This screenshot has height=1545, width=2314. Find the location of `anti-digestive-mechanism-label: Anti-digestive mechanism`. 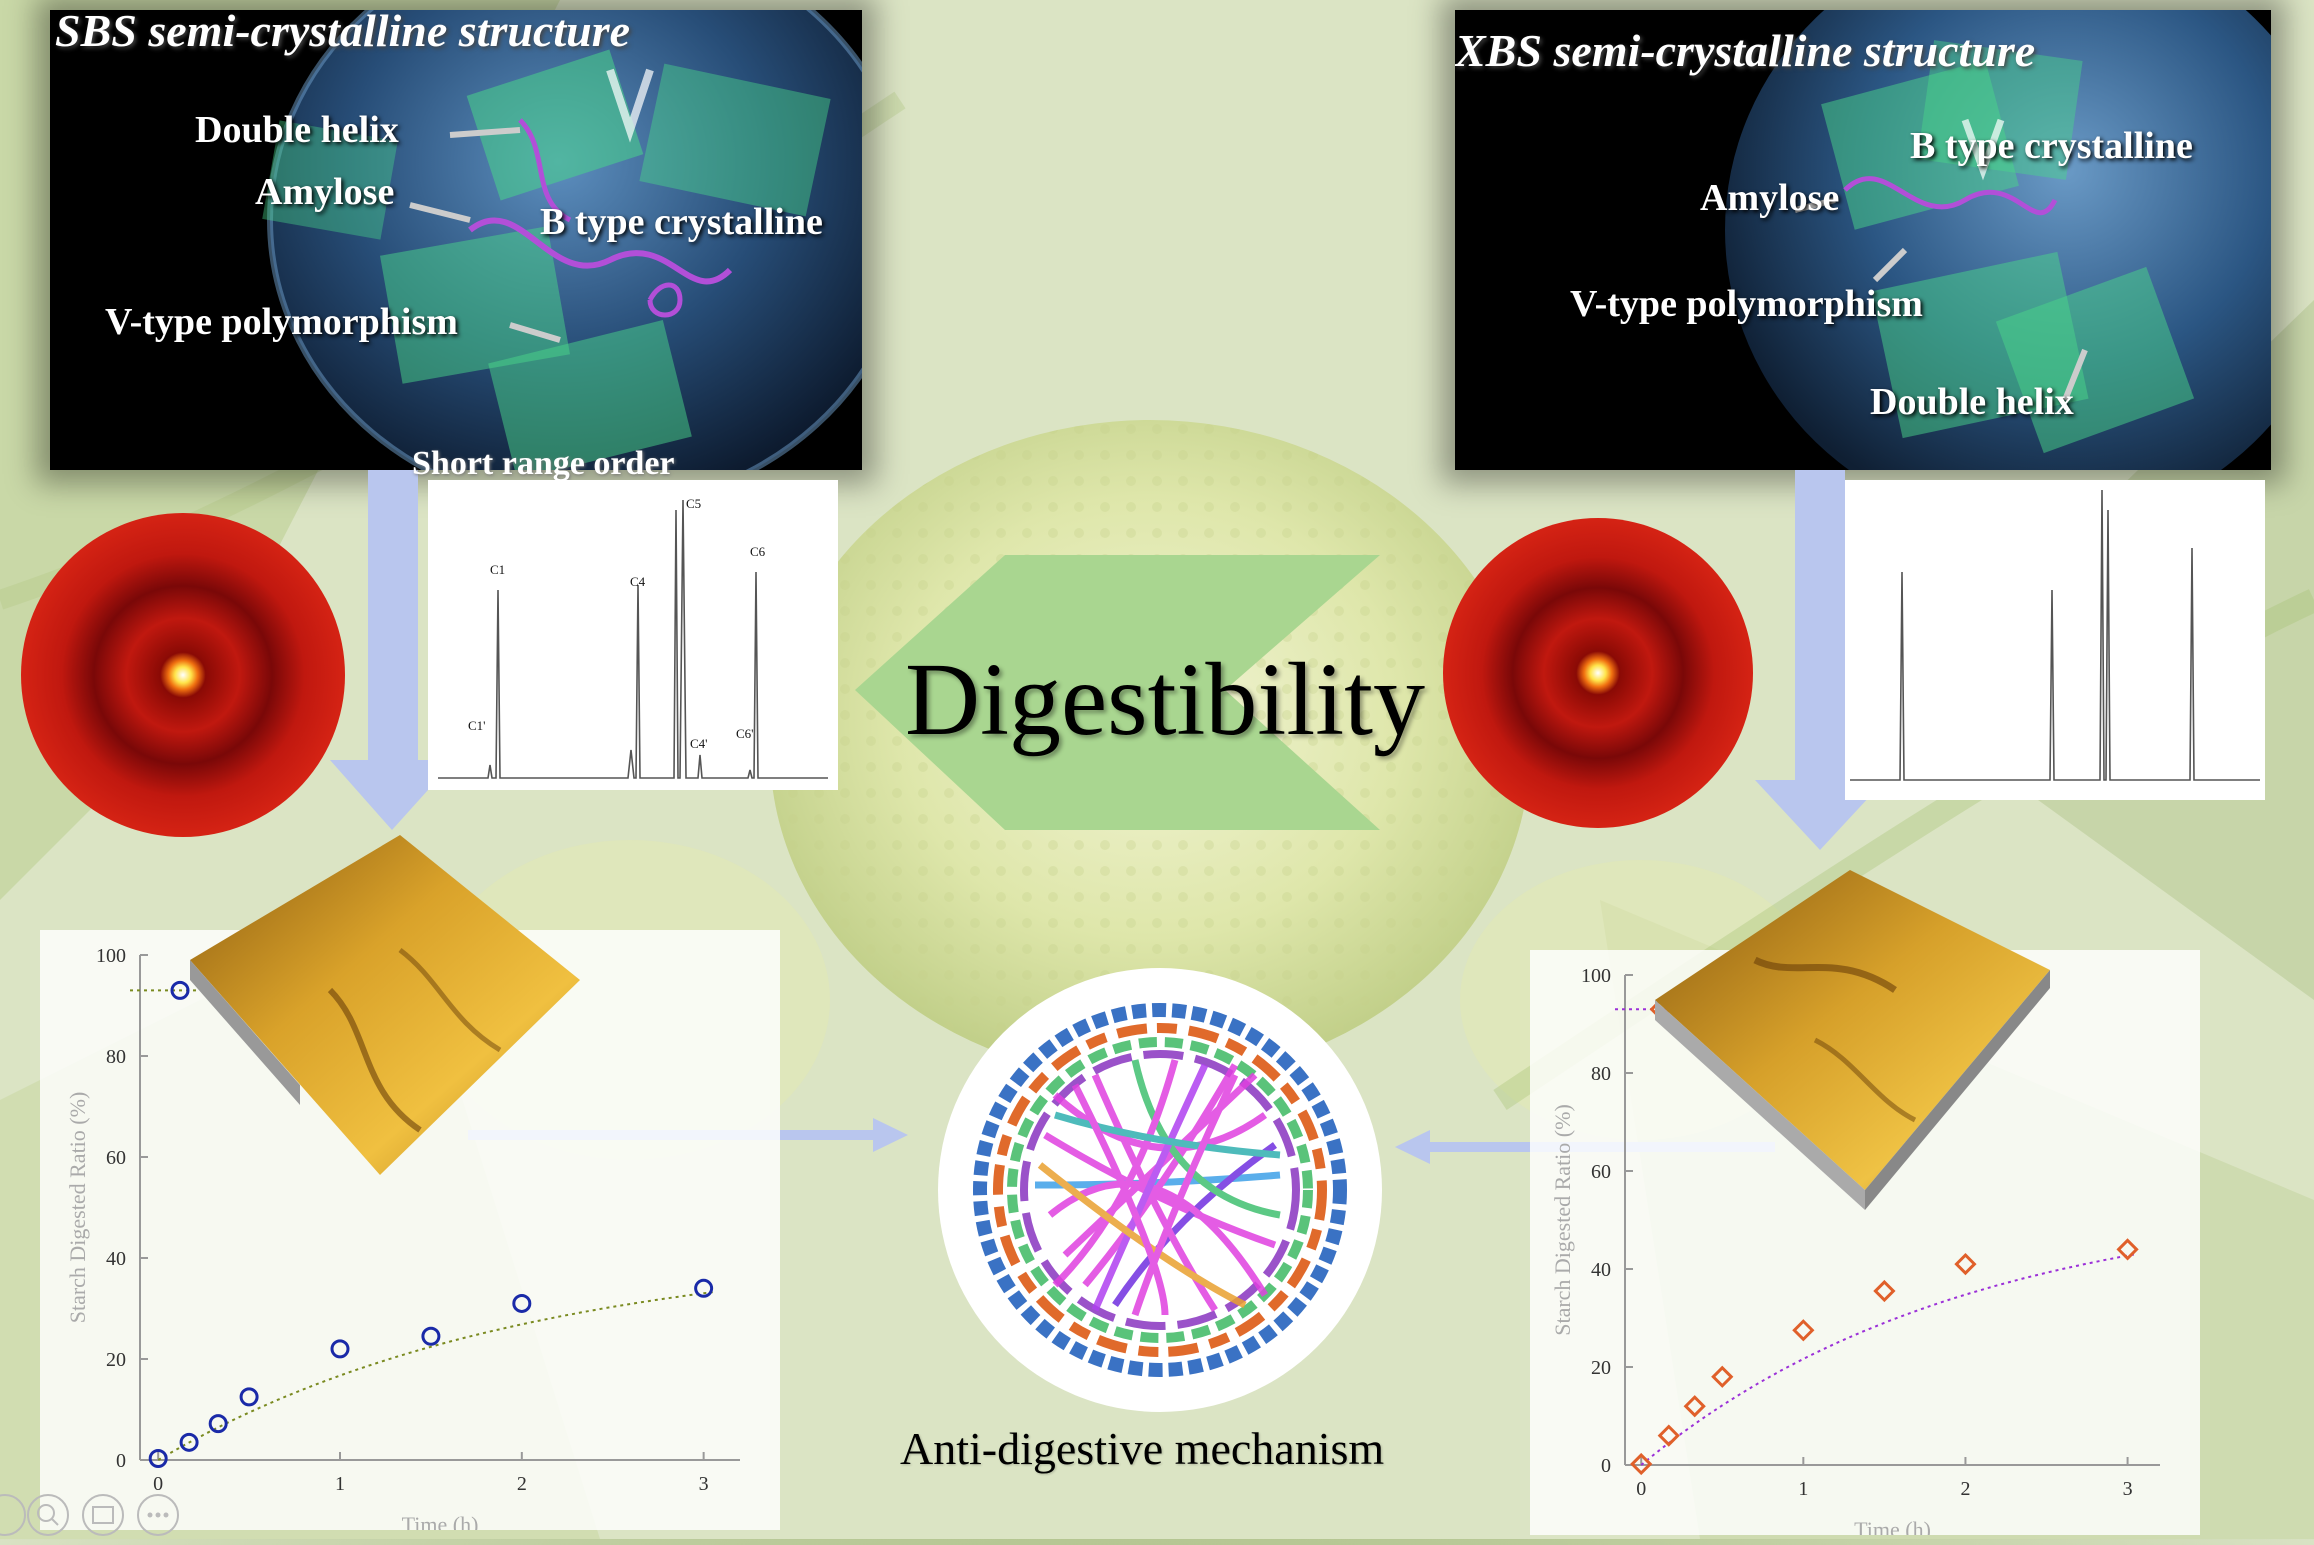

anti-digestive-mechanism-label: Anti-digestive mechanism is located at coordinates (1142, 1448).